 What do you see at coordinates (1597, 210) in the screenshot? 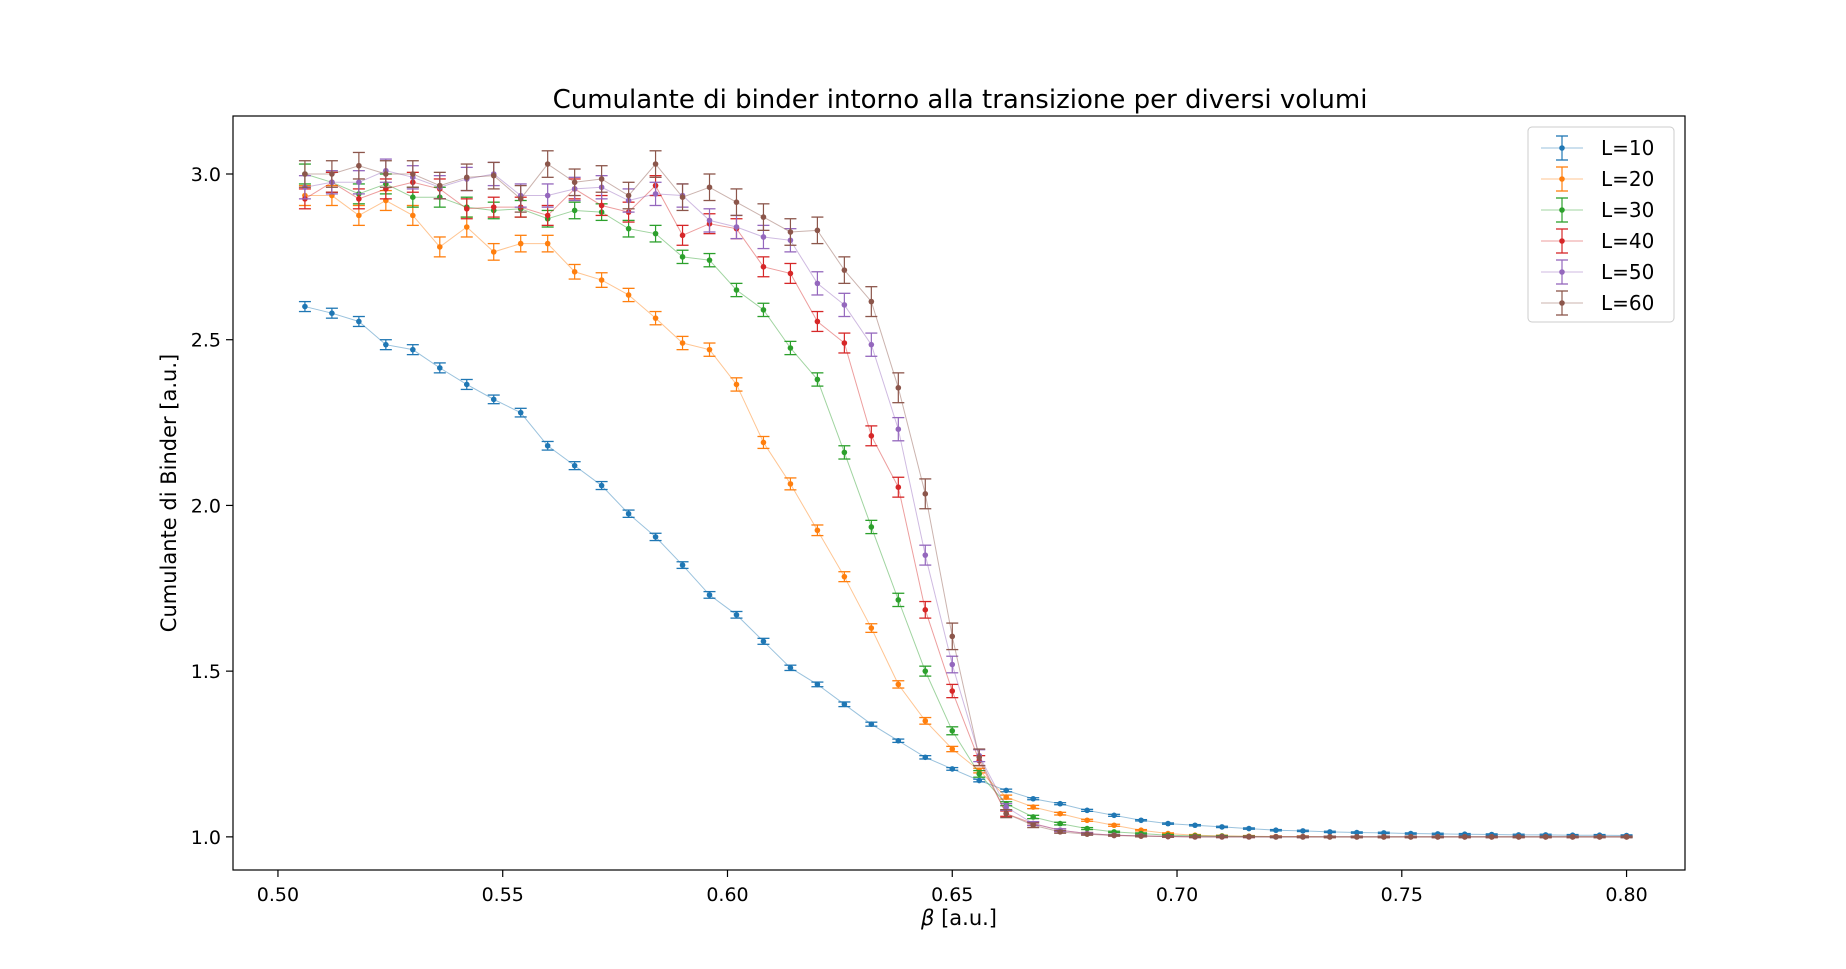
I see `legend-item-l-30: L=30` at bounding box center [1597, 210].